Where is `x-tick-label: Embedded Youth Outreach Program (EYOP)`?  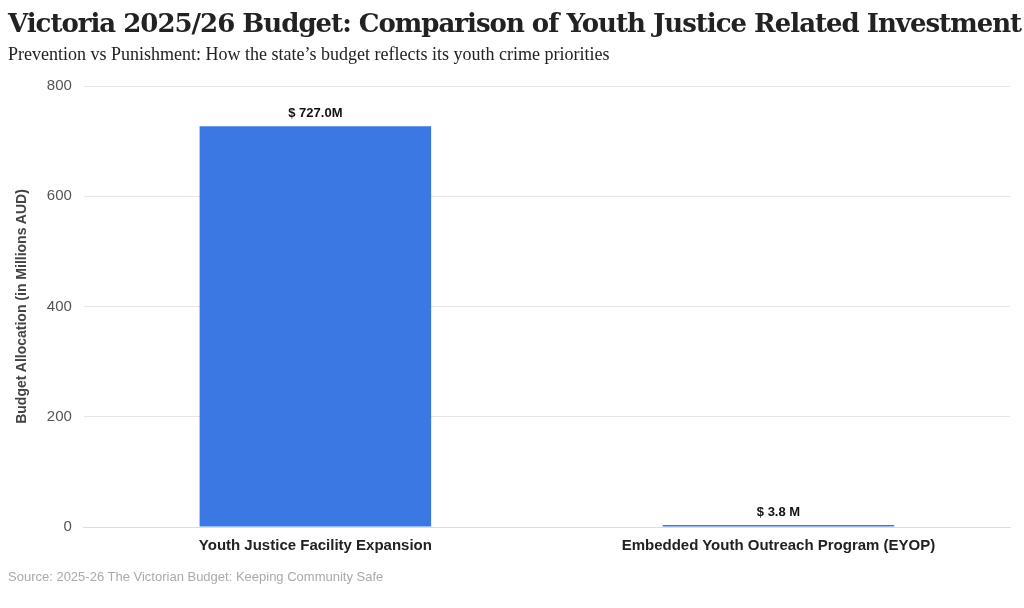
x-tick-label: Embedded Youth Outreach Program (EYOP) is located at coordinates (778, 545).